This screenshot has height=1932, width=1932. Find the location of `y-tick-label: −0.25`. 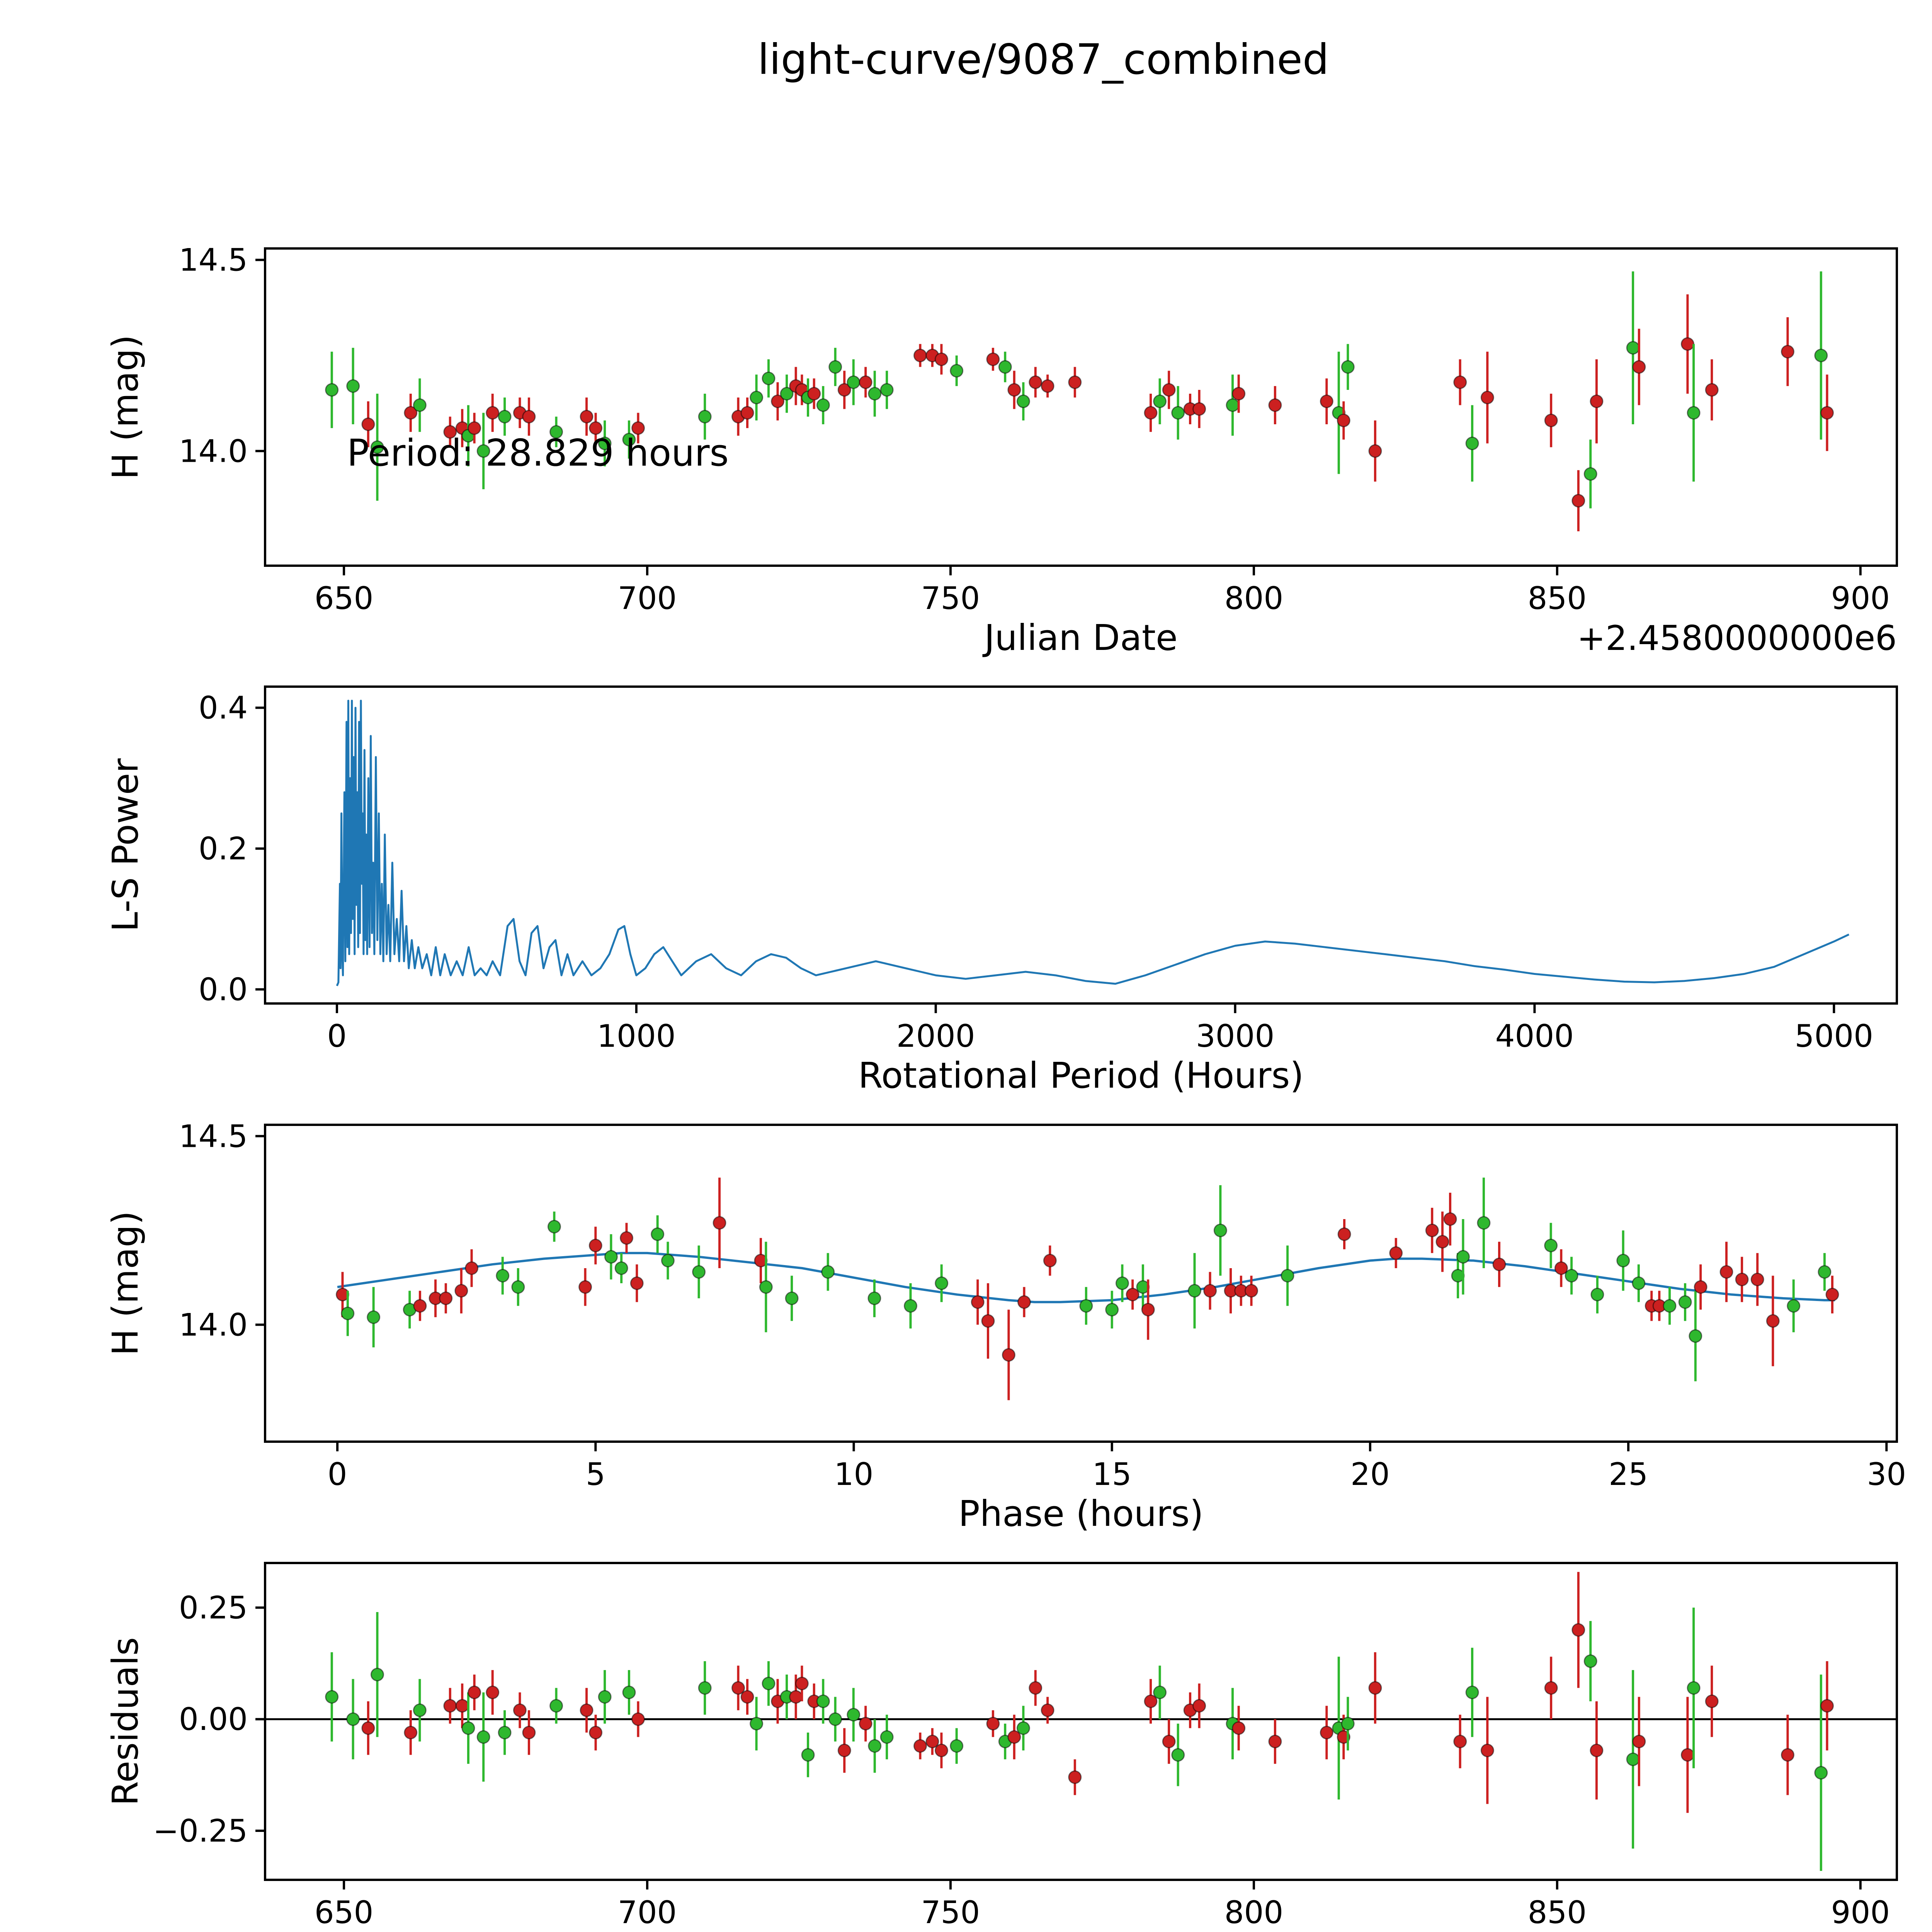

y-tick-label: −0.25 is located at coordinates (200, 1831).